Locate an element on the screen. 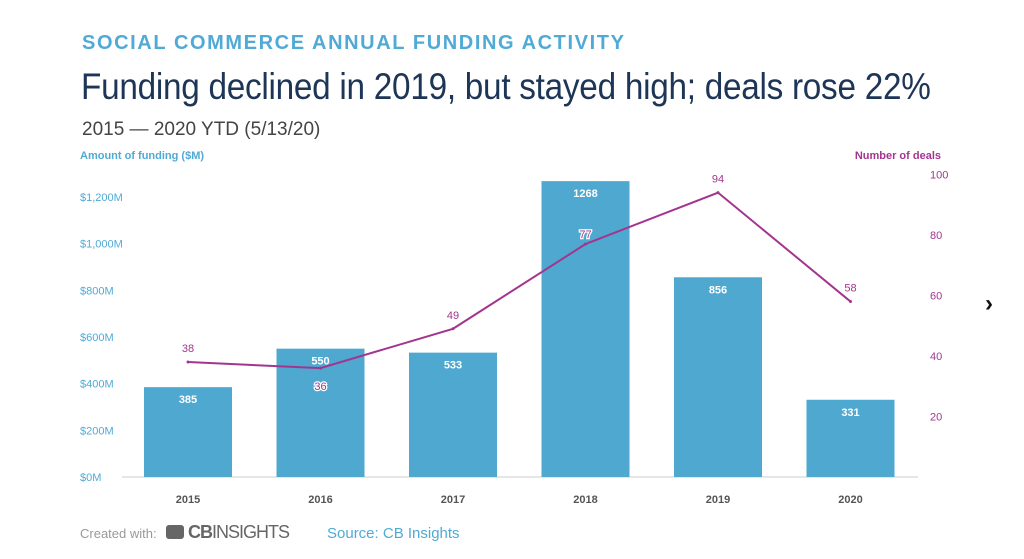 Image resolution: width=1024 pixels, height=559 pixels. chart-subtitle: 2015 — 2020 YTD (5/13/20) is located at coordinates (201, 129).